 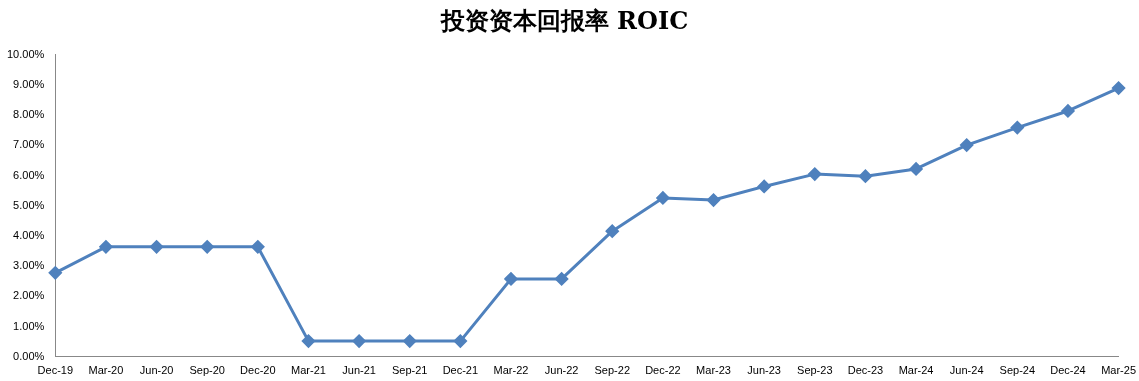 I want to click on y-tick-label: 1.00%, so click(x=29, y=325).